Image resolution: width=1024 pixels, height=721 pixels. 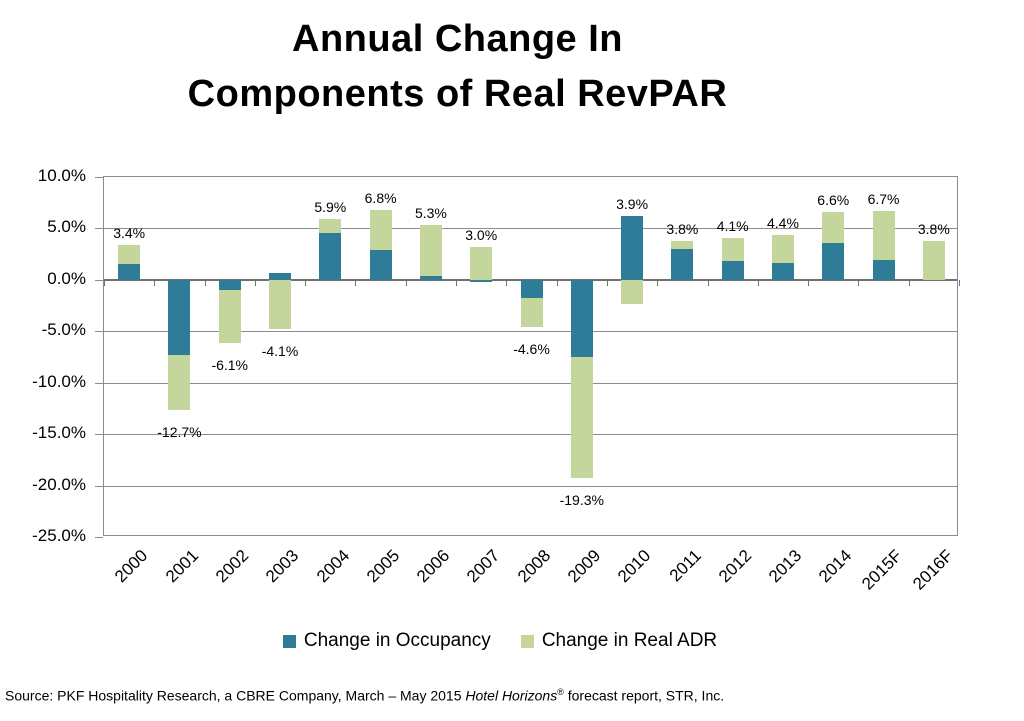 What do you see at coordinates (330, 207) in the screenshot?
I see `data-label: 5.9%` at bounding box center [330, 207].